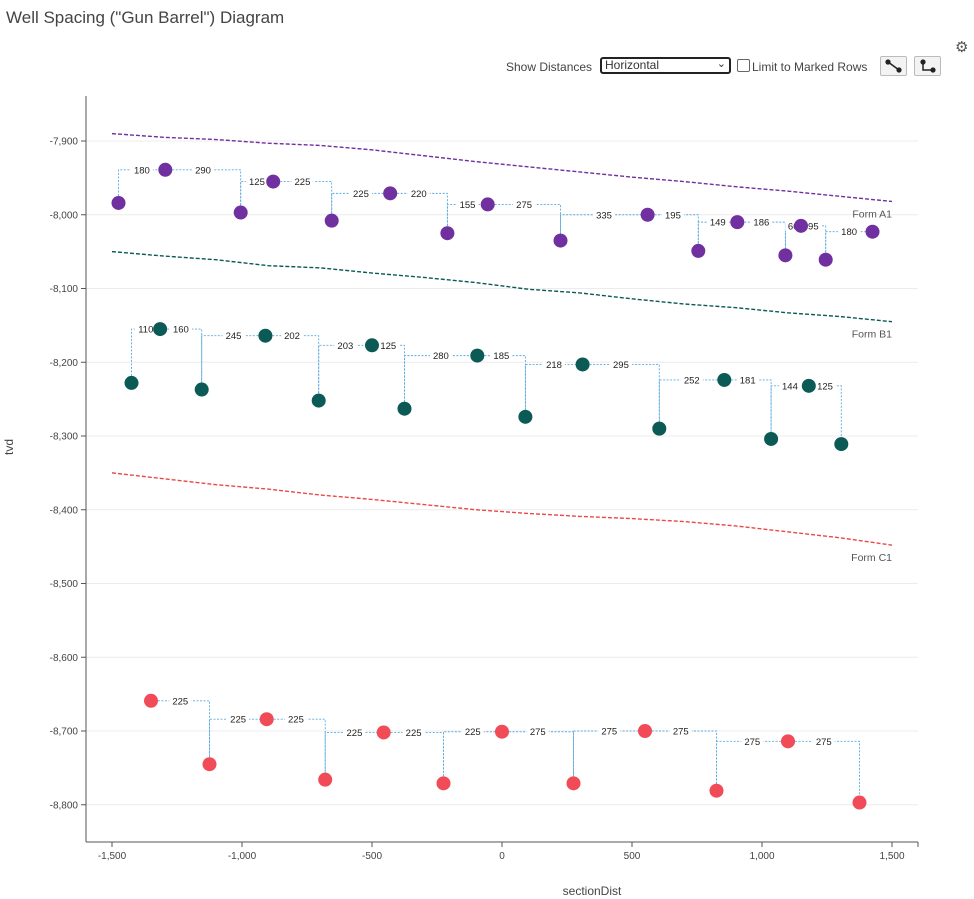 The image size is (974, 899). I want to click on show-distances-select: Horizontal ⌄, so click(665, 65).